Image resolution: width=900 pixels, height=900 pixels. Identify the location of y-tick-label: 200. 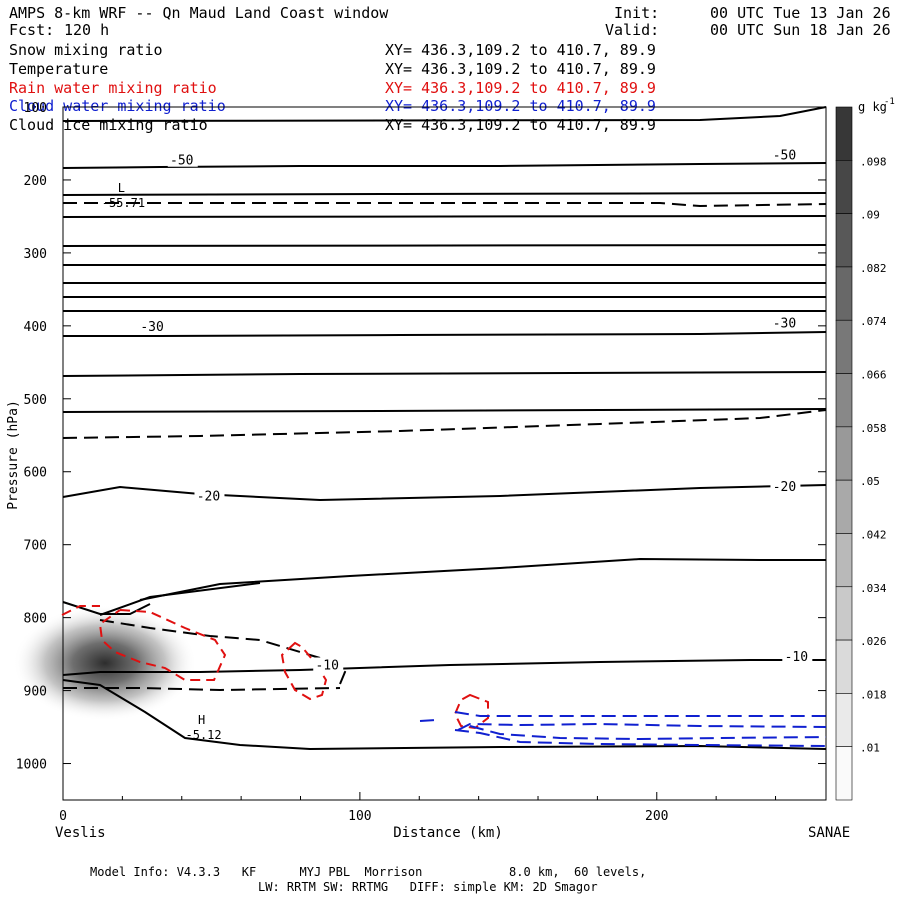
(35, 181).